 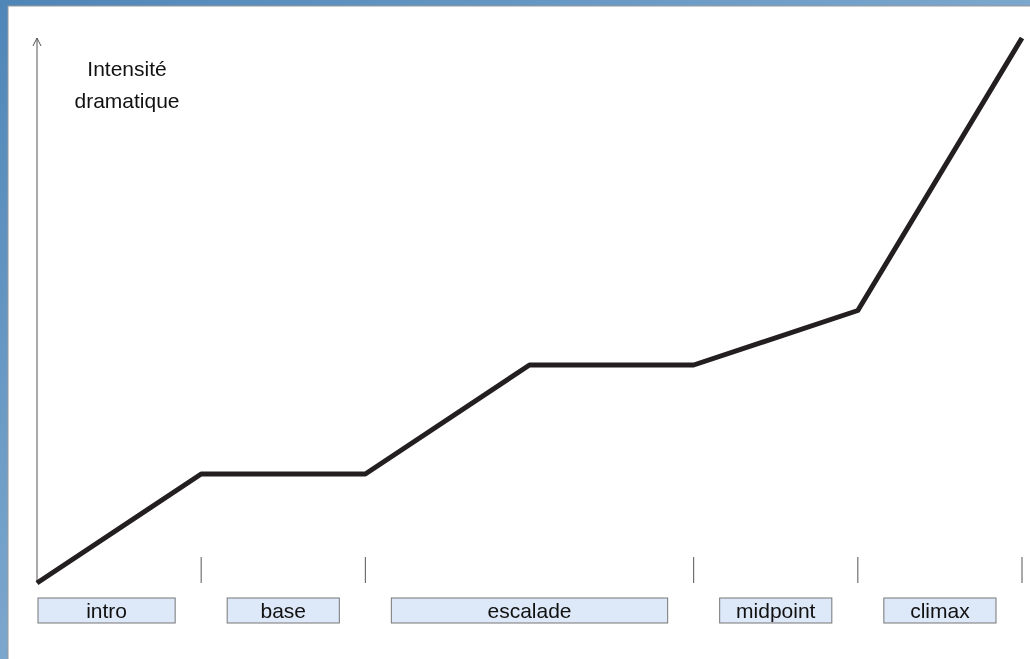 What do you see at coordinates (776, 610) in the screenshot?
I see `text: midpoint` at bounding box center [776, 610].